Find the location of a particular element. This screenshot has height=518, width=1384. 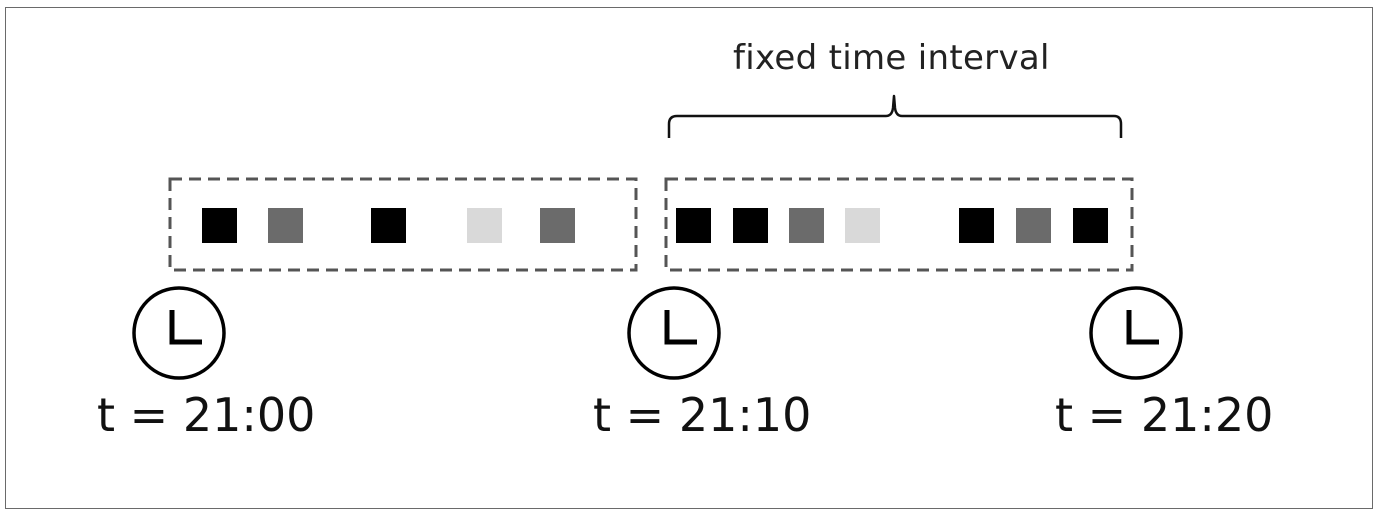

time-label-2120: t = 21:20 is located at coordinates (1164, 415).